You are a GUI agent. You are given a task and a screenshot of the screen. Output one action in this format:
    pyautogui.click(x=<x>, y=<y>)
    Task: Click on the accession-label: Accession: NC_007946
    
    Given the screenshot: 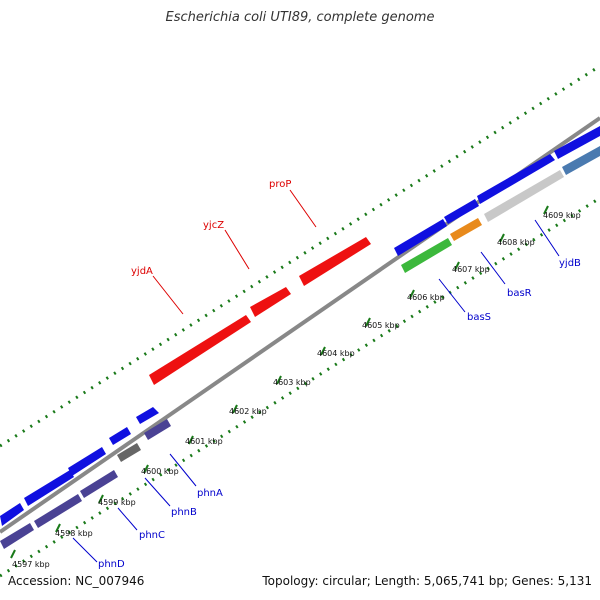 What is the action you would take?
    pyautogui.click(x=76, y=581)
    